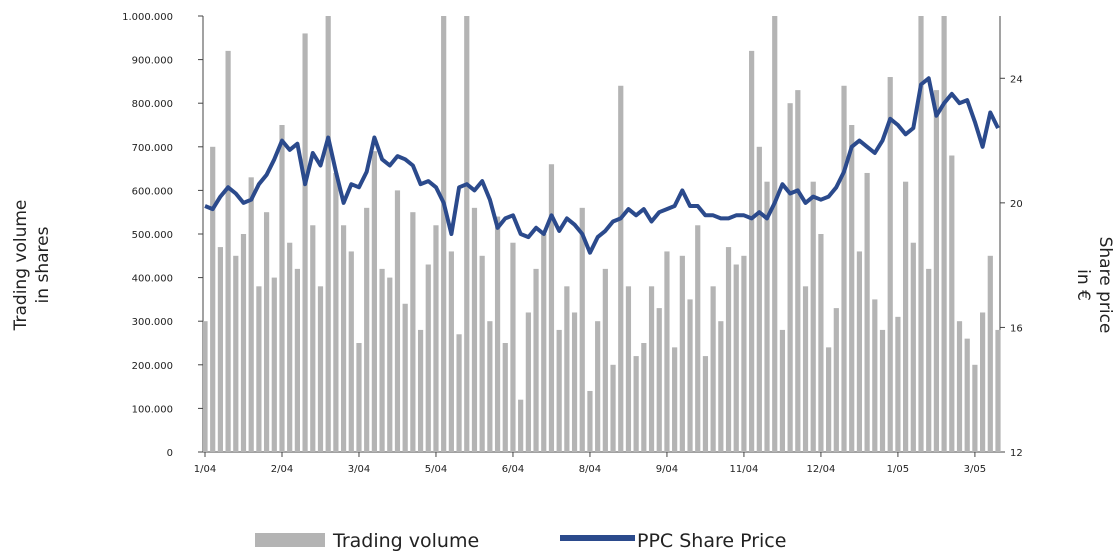 The width and height of the screenshot is (1120, 558). Describe the element at coordinates (152, 191) in the screenshot. I see `y-tick-label: 600.000` at that location.